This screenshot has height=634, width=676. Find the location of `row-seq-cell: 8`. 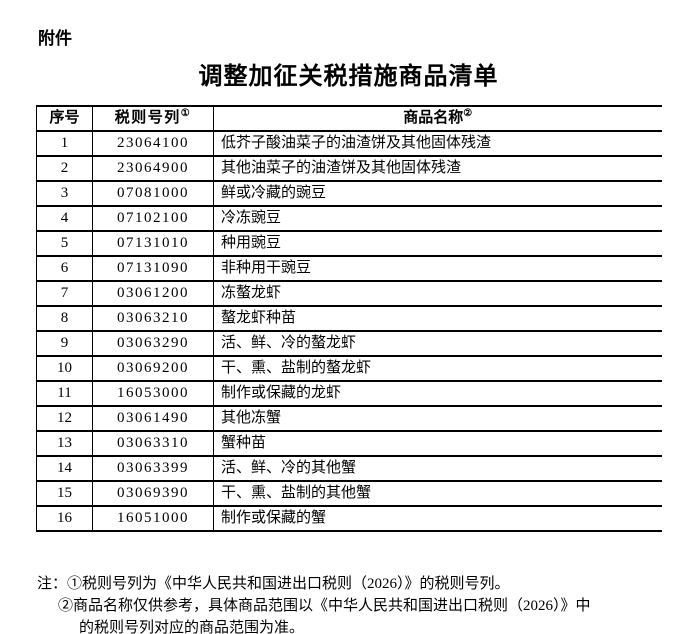

row-seq-cell: 8 is located at coordinates (64, 318).